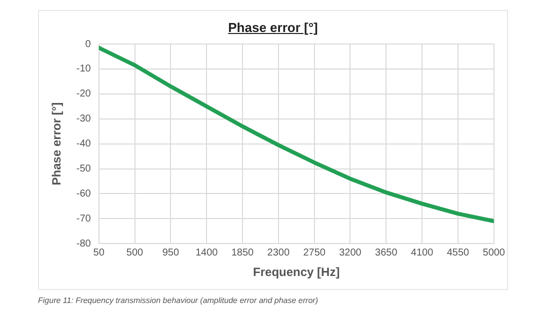  I want to click on y-tick-label: -40, so click(84, 144).